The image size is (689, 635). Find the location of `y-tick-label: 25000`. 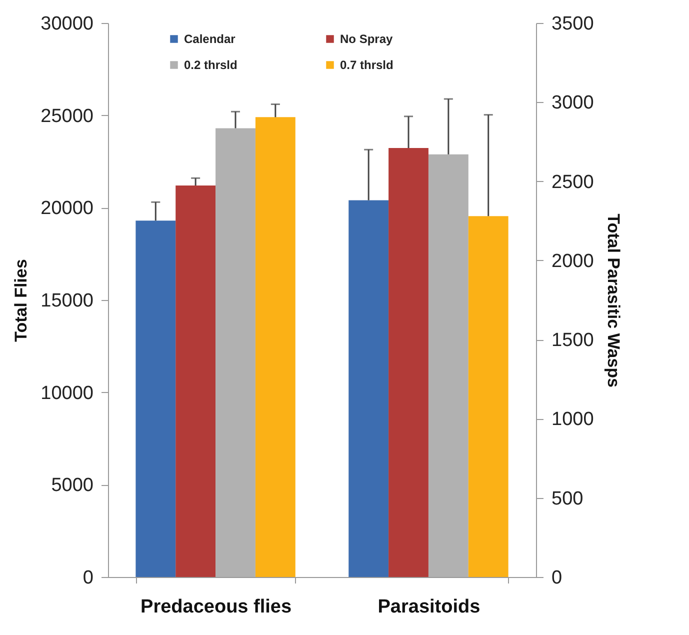

y-tick-label: 25000 is located at coordinates (67, 116).